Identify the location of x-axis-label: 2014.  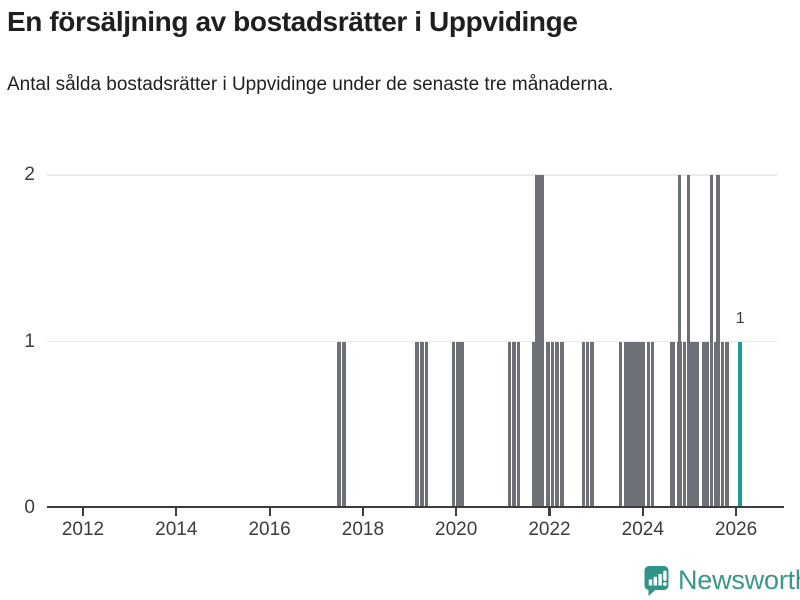
(176, 529).